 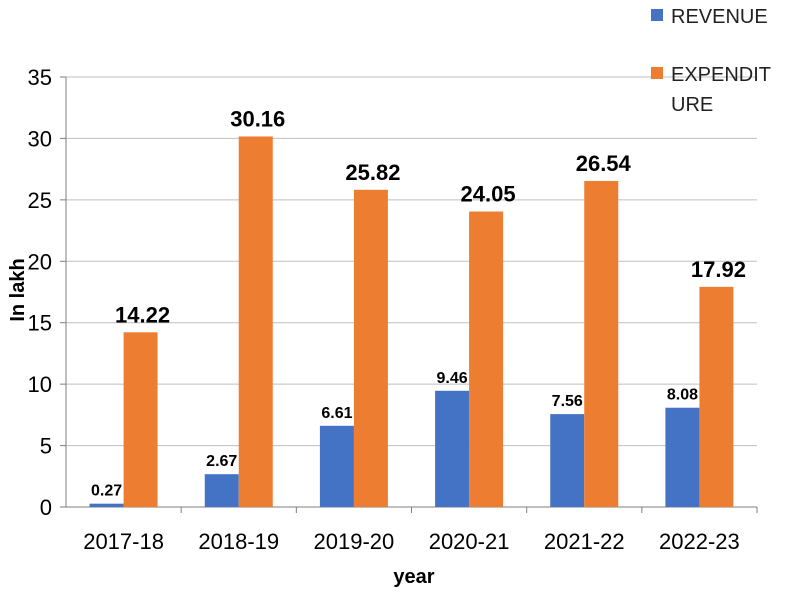 What do you see at coordinates (46, 446) in the screenshot?
I see `y-tick-label: 5` at bounding box center [46, 446].